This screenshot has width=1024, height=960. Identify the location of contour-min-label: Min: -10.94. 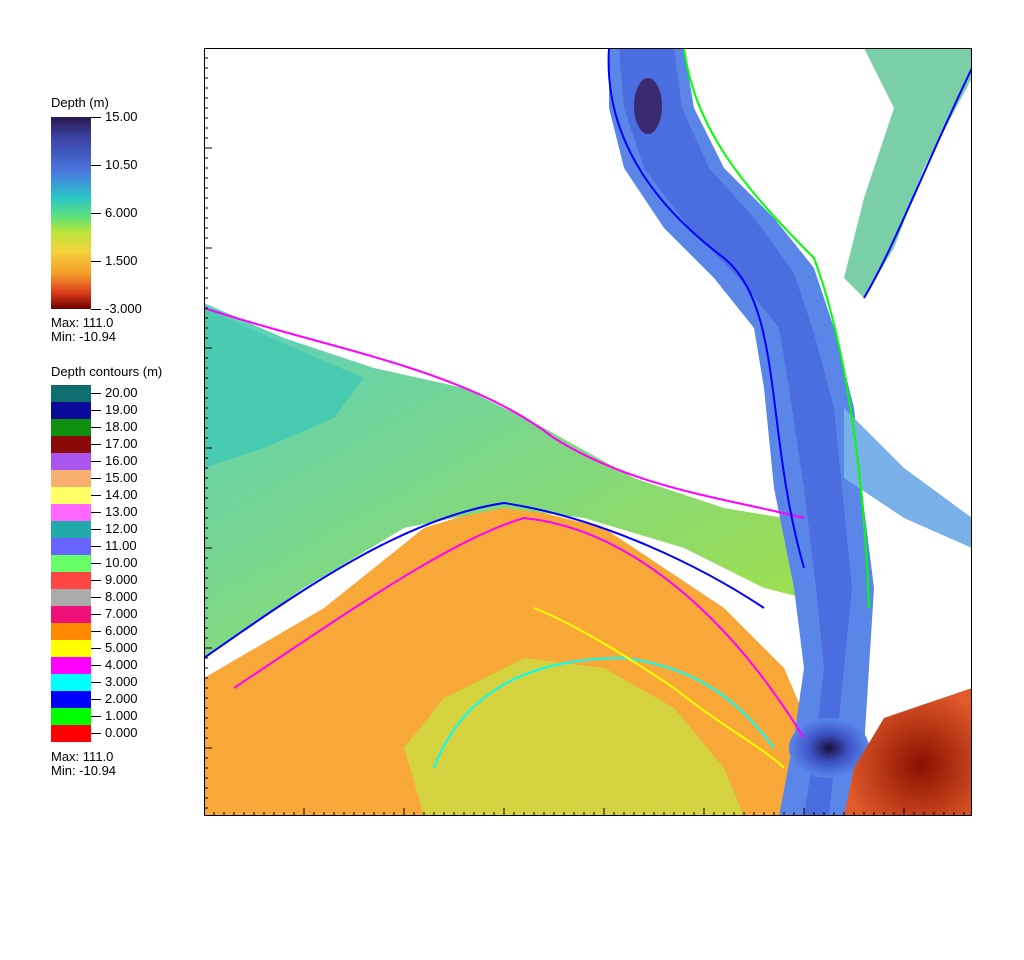
(84, 770).